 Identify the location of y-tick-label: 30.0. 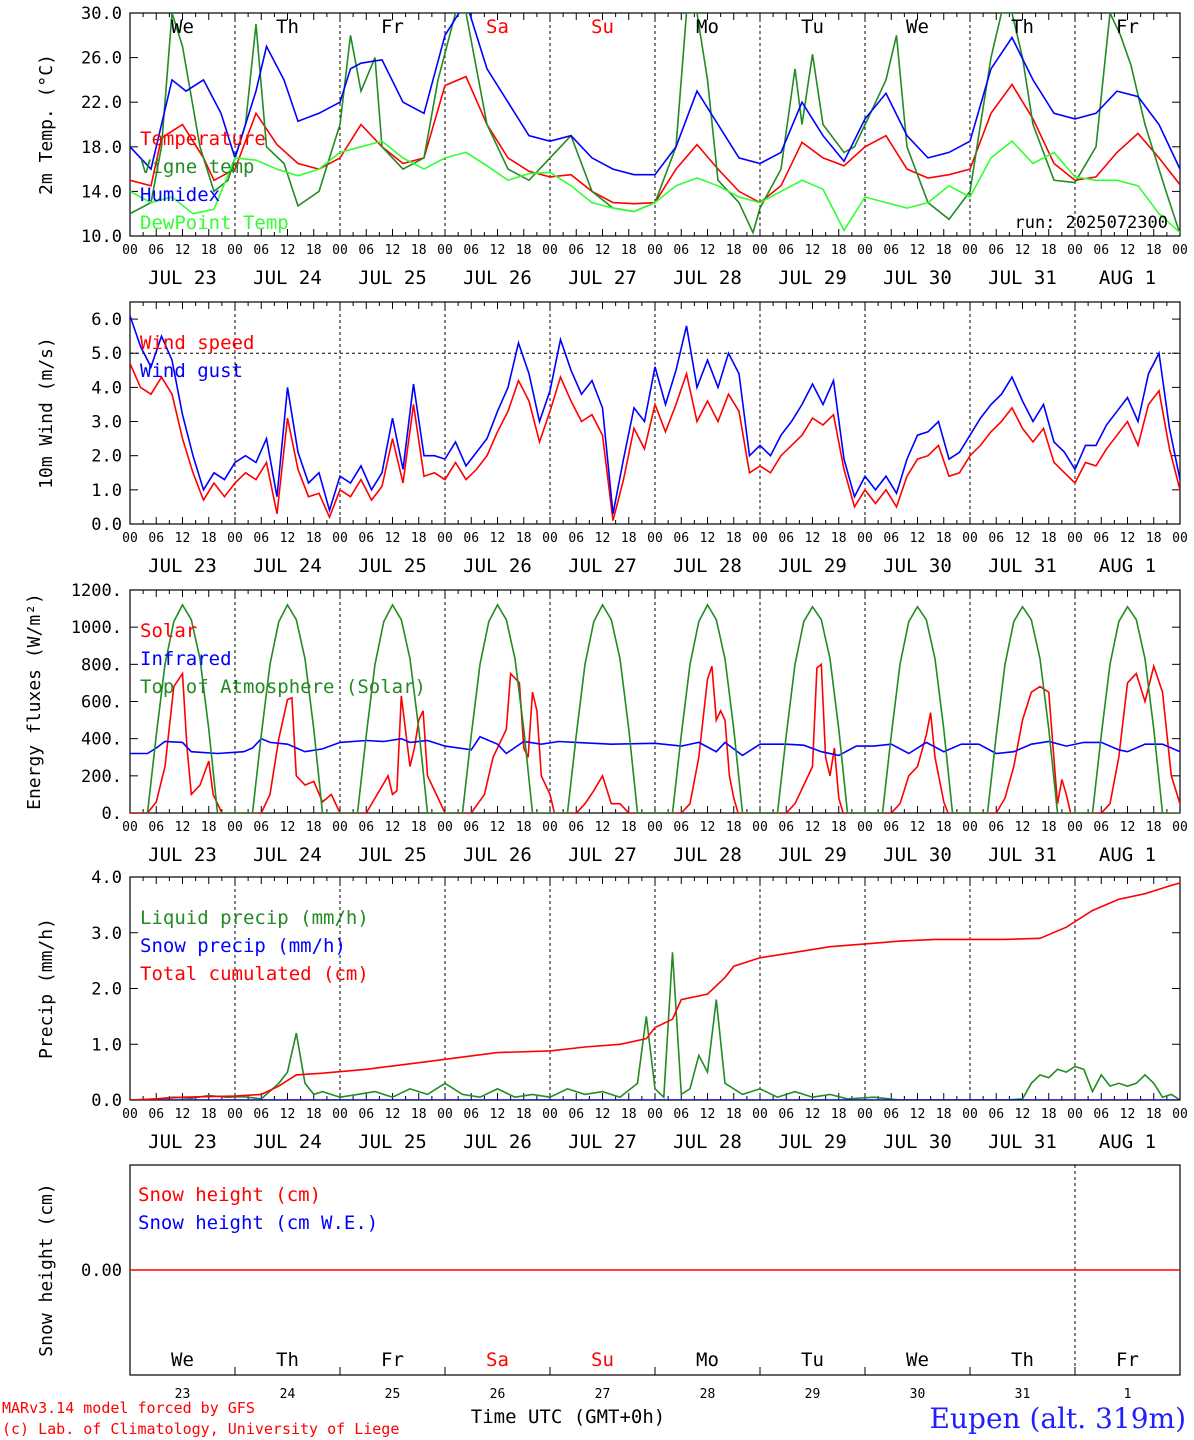
(101, 14).